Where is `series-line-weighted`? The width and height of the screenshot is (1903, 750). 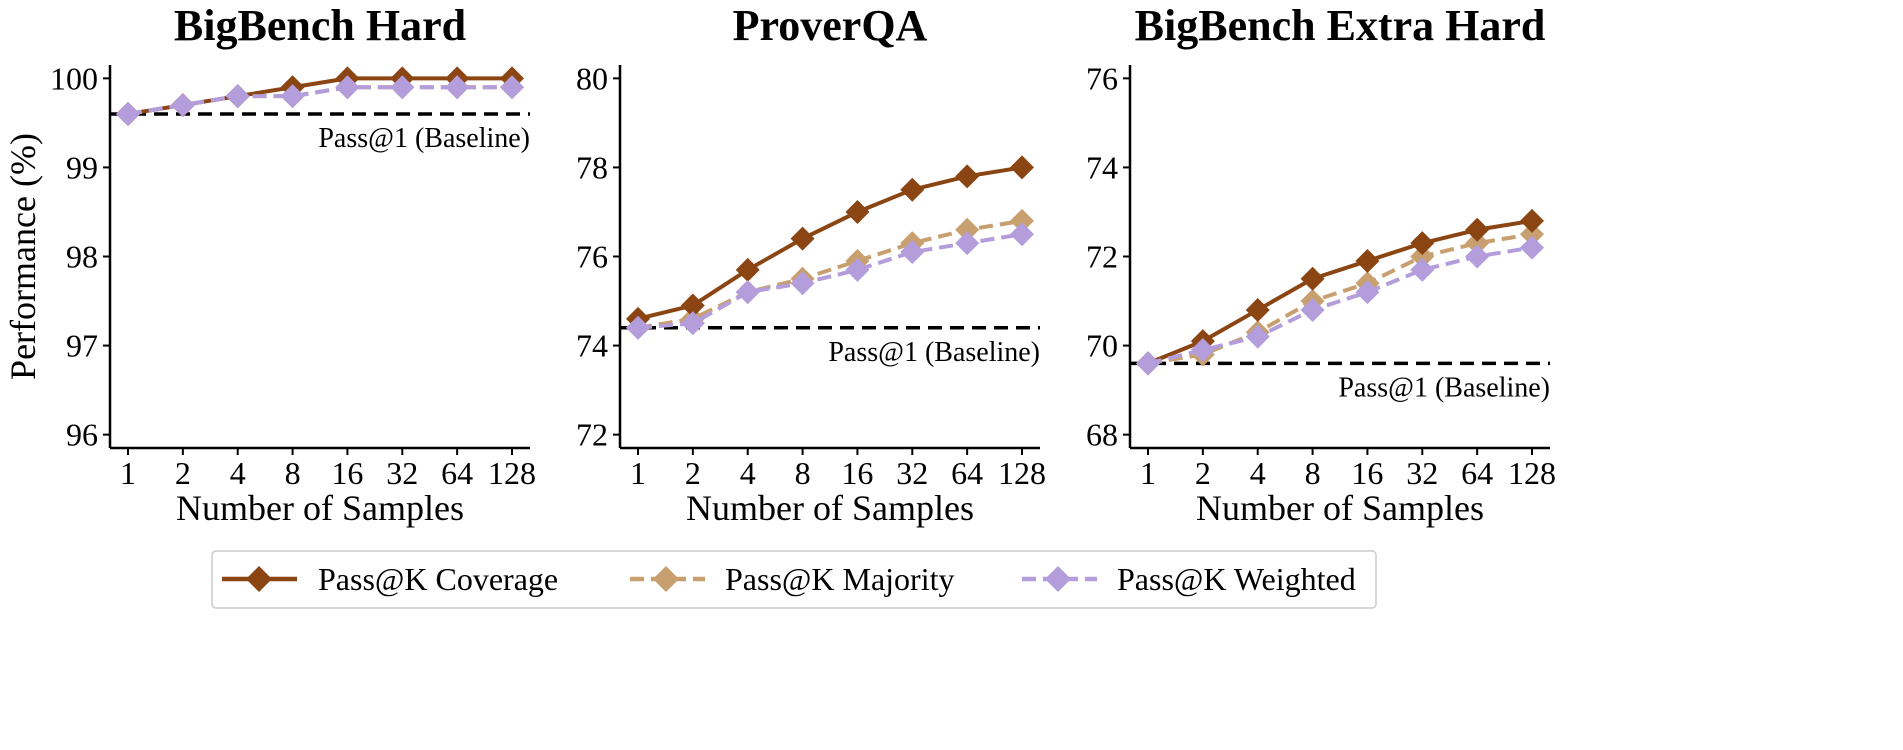 series-line-weighted is located at coordinates (830, 281).